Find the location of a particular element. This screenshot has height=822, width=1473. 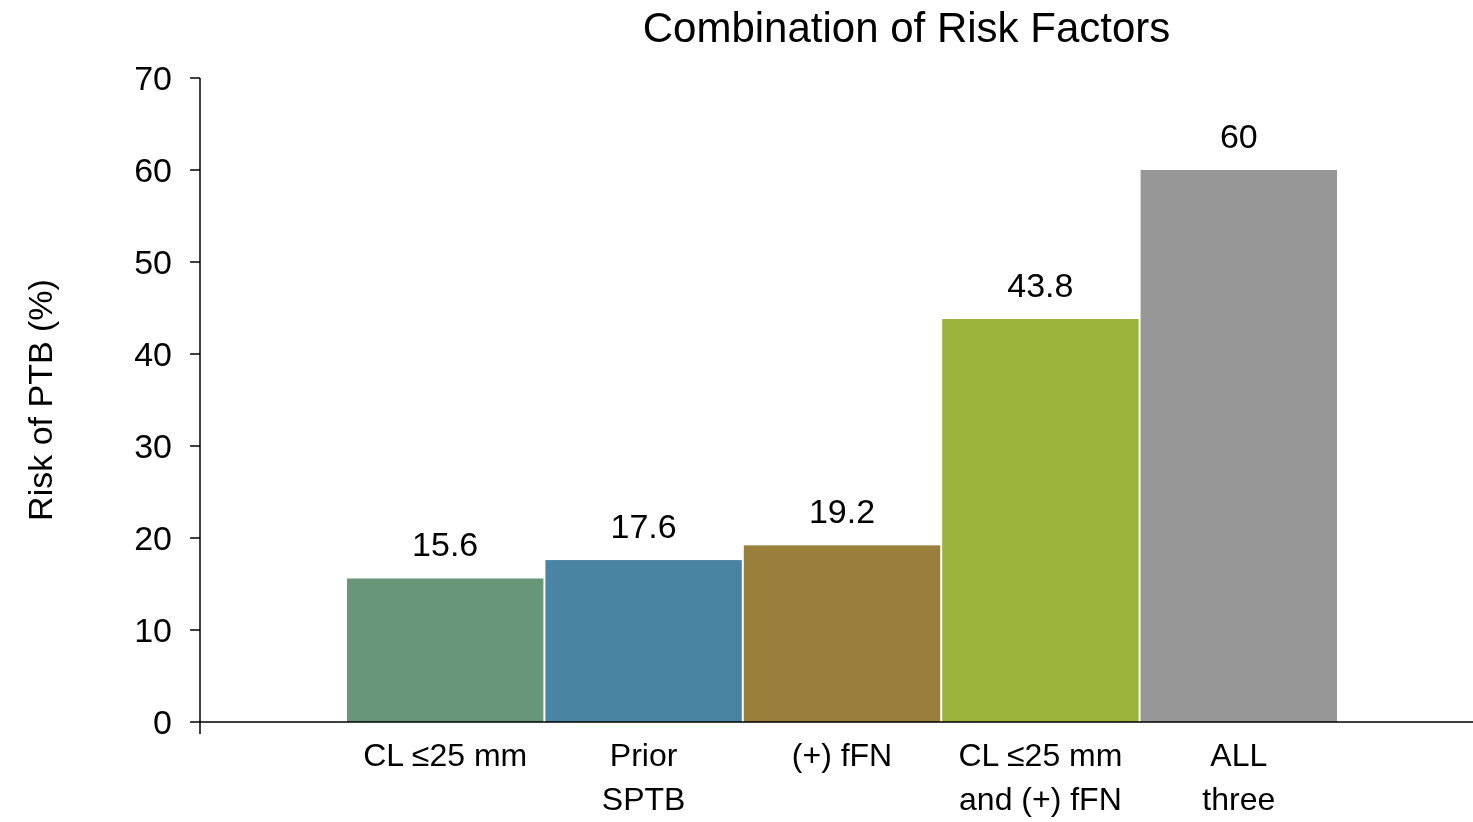

data-label: 43.8 is located at coordinates (1040, 285).